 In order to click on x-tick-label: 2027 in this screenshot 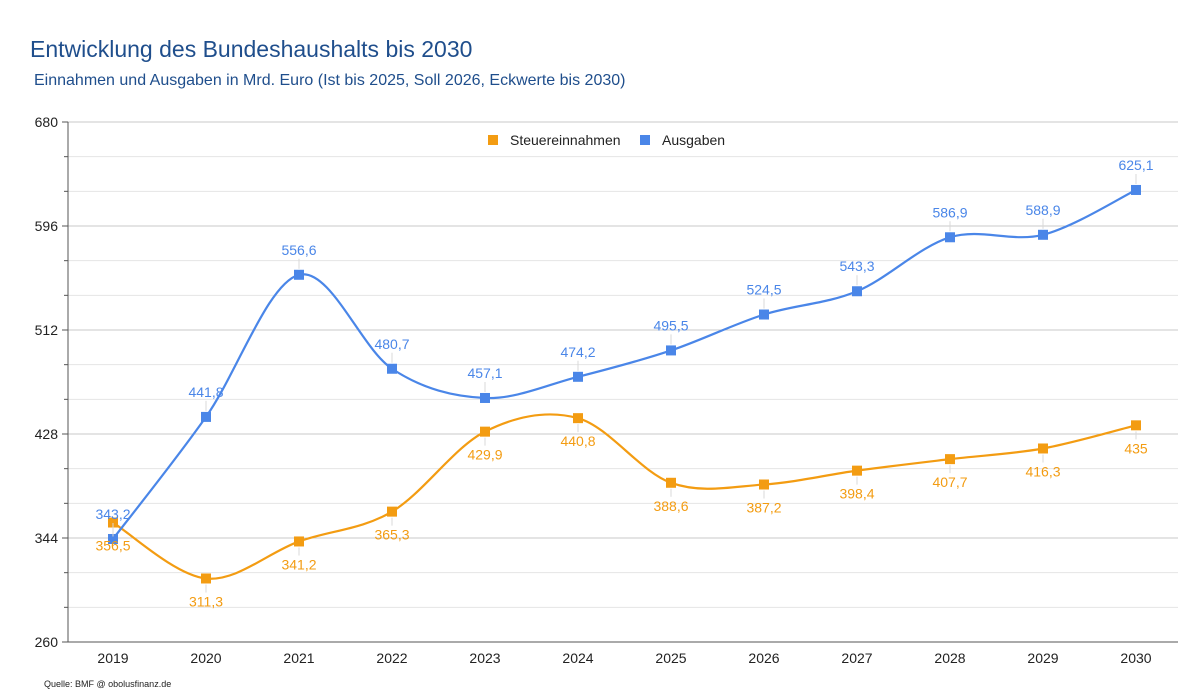, I will do `click(856, 658)`.